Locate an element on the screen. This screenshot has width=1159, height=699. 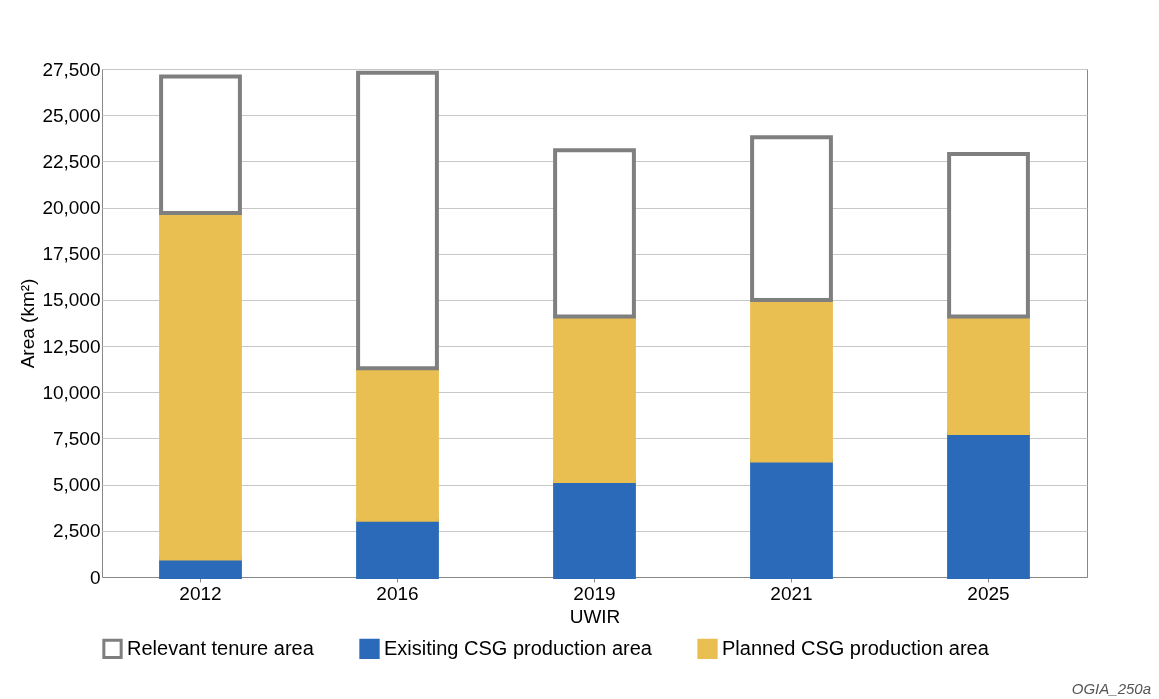
x-tick-label: 2021 is located at coordinates (791, 593).